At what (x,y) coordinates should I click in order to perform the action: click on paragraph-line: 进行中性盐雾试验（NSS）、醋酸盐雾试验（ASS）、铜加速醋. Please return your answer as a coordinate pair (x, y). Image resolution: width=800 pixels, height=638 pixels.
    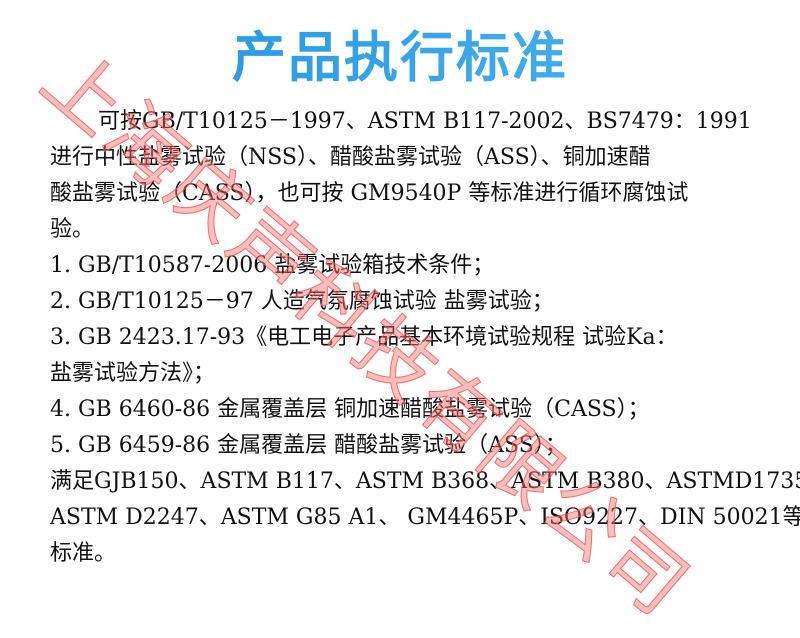
    Looking at the image, I should click on (350, 157).